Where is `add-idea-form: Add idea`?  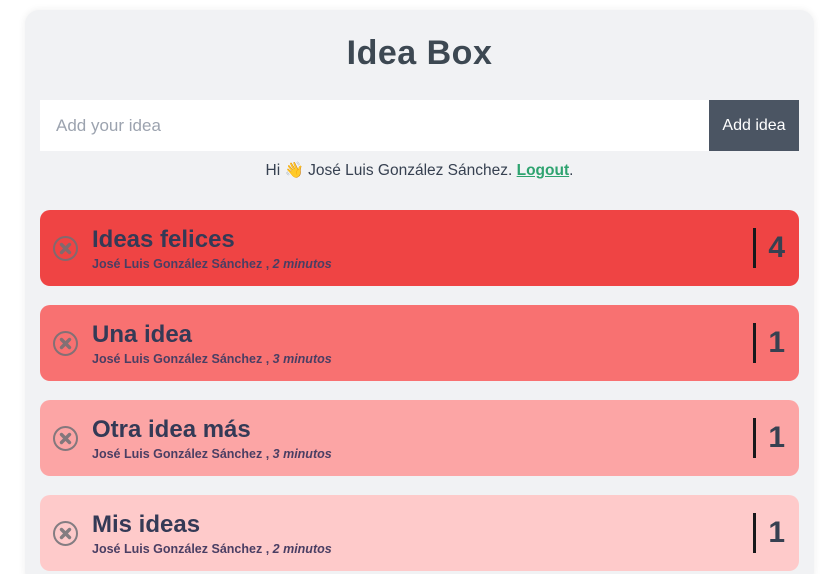
add-idea-form: Add idea is located at coordinates (419, 125).